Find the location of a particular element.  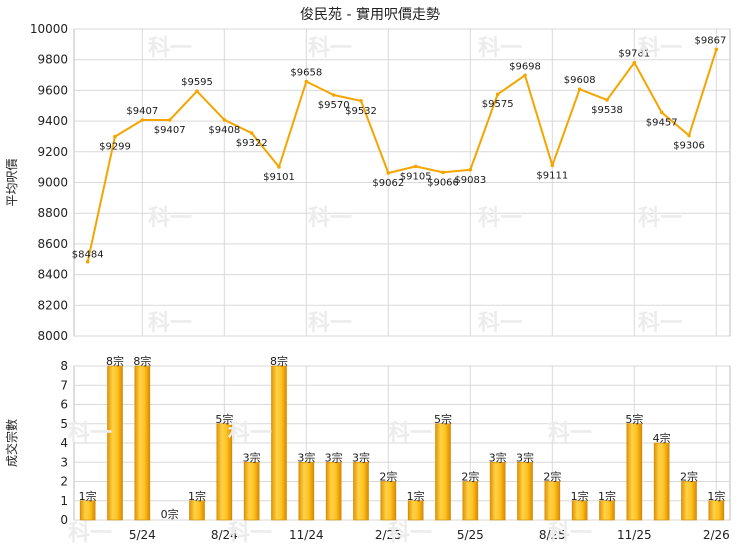

bar-y-tick-label: 4 is located at coordinates (64, 443).